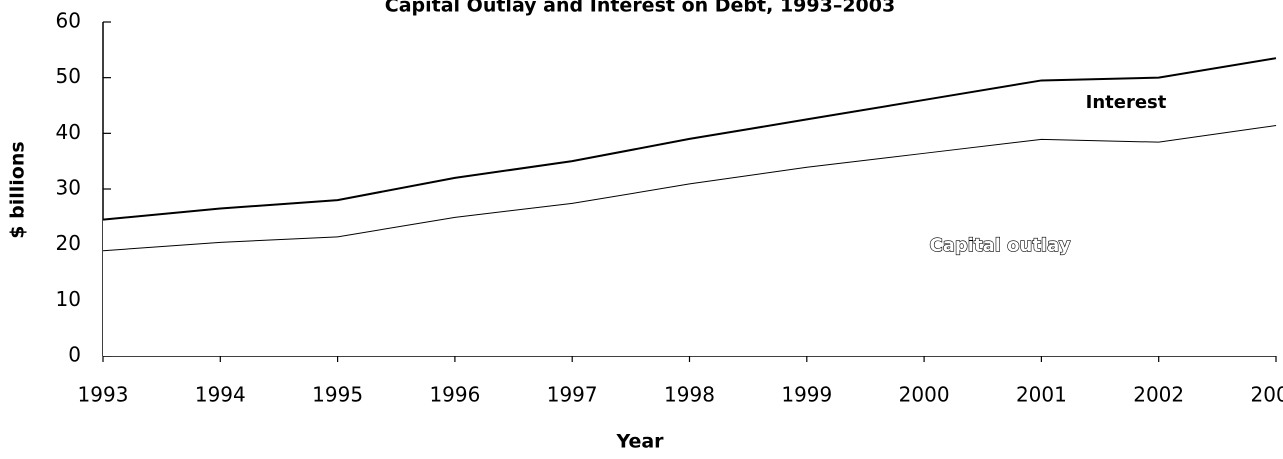  What do you see at coordinates (1158, 395) in the screenshot?
I see `x-tick-label: 2002` at bounding box center [1158, 395].